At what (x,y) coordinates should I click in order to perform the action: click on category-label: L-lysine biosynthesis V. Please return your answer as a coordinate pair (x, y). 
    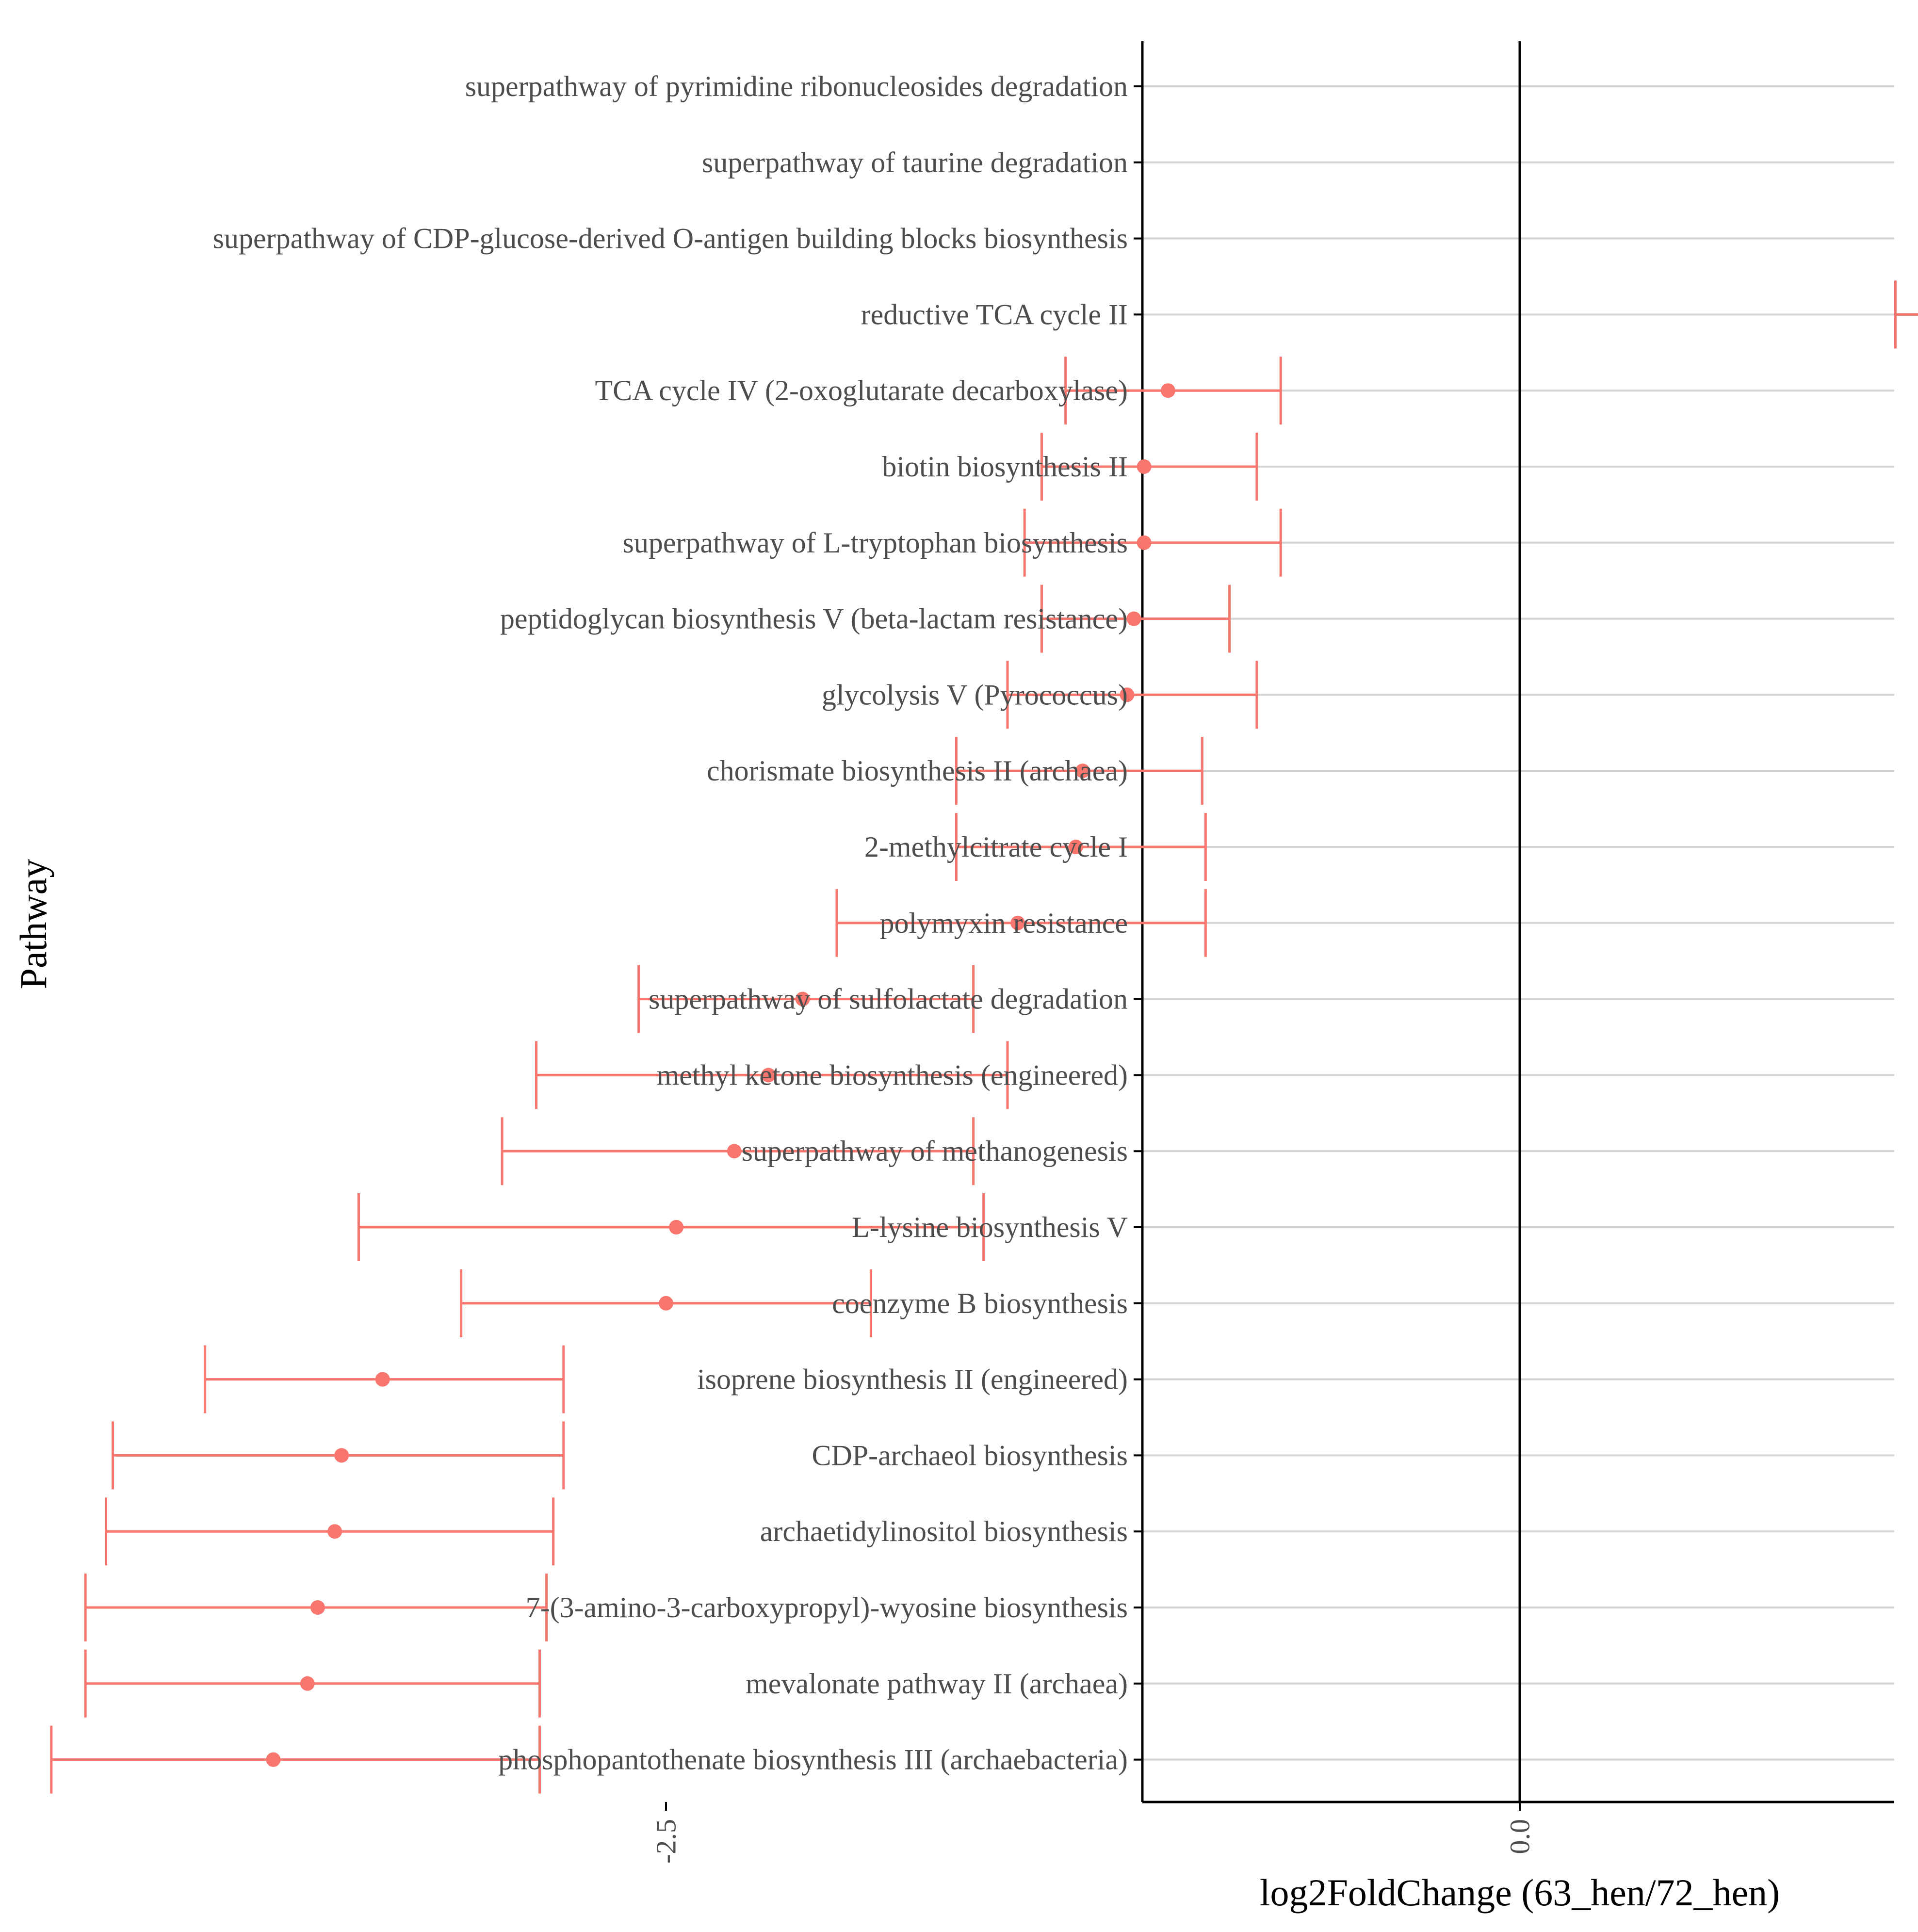
    Looking at the image, I should click on (990, 1227).